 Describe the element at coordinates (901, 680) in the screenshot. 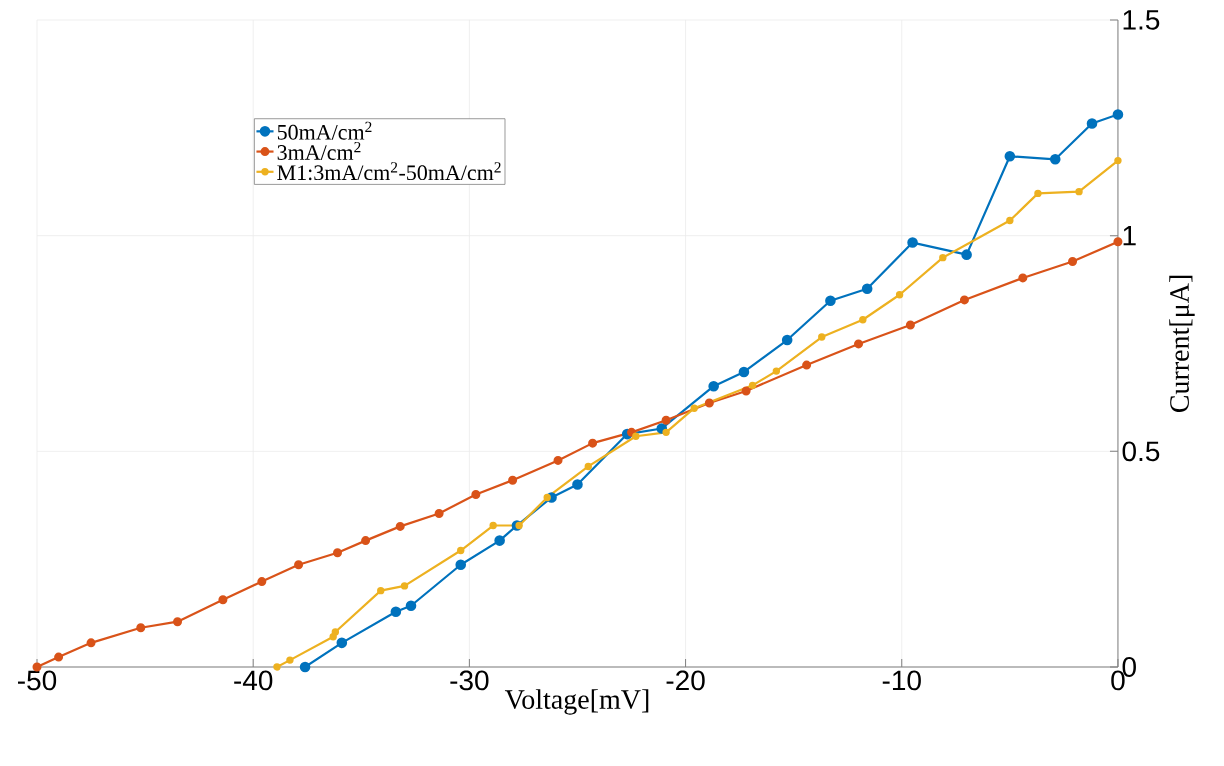

I see `x-tick-label: -10` at that location.